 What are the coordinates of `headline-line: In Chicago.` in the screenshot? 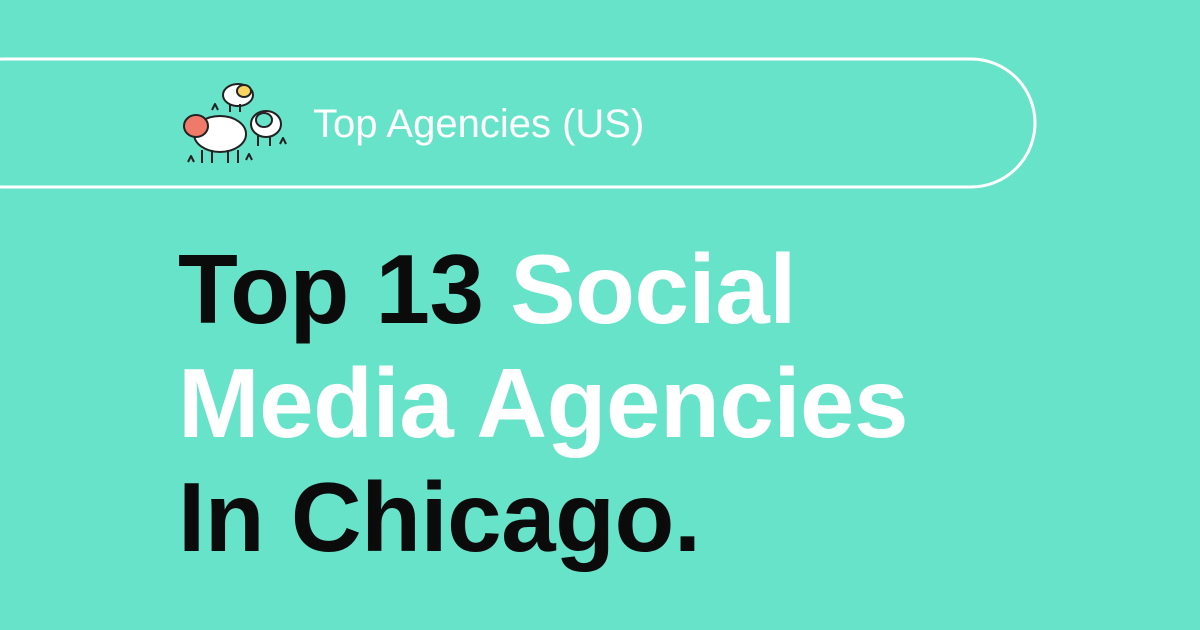 It's located at (543, 517).